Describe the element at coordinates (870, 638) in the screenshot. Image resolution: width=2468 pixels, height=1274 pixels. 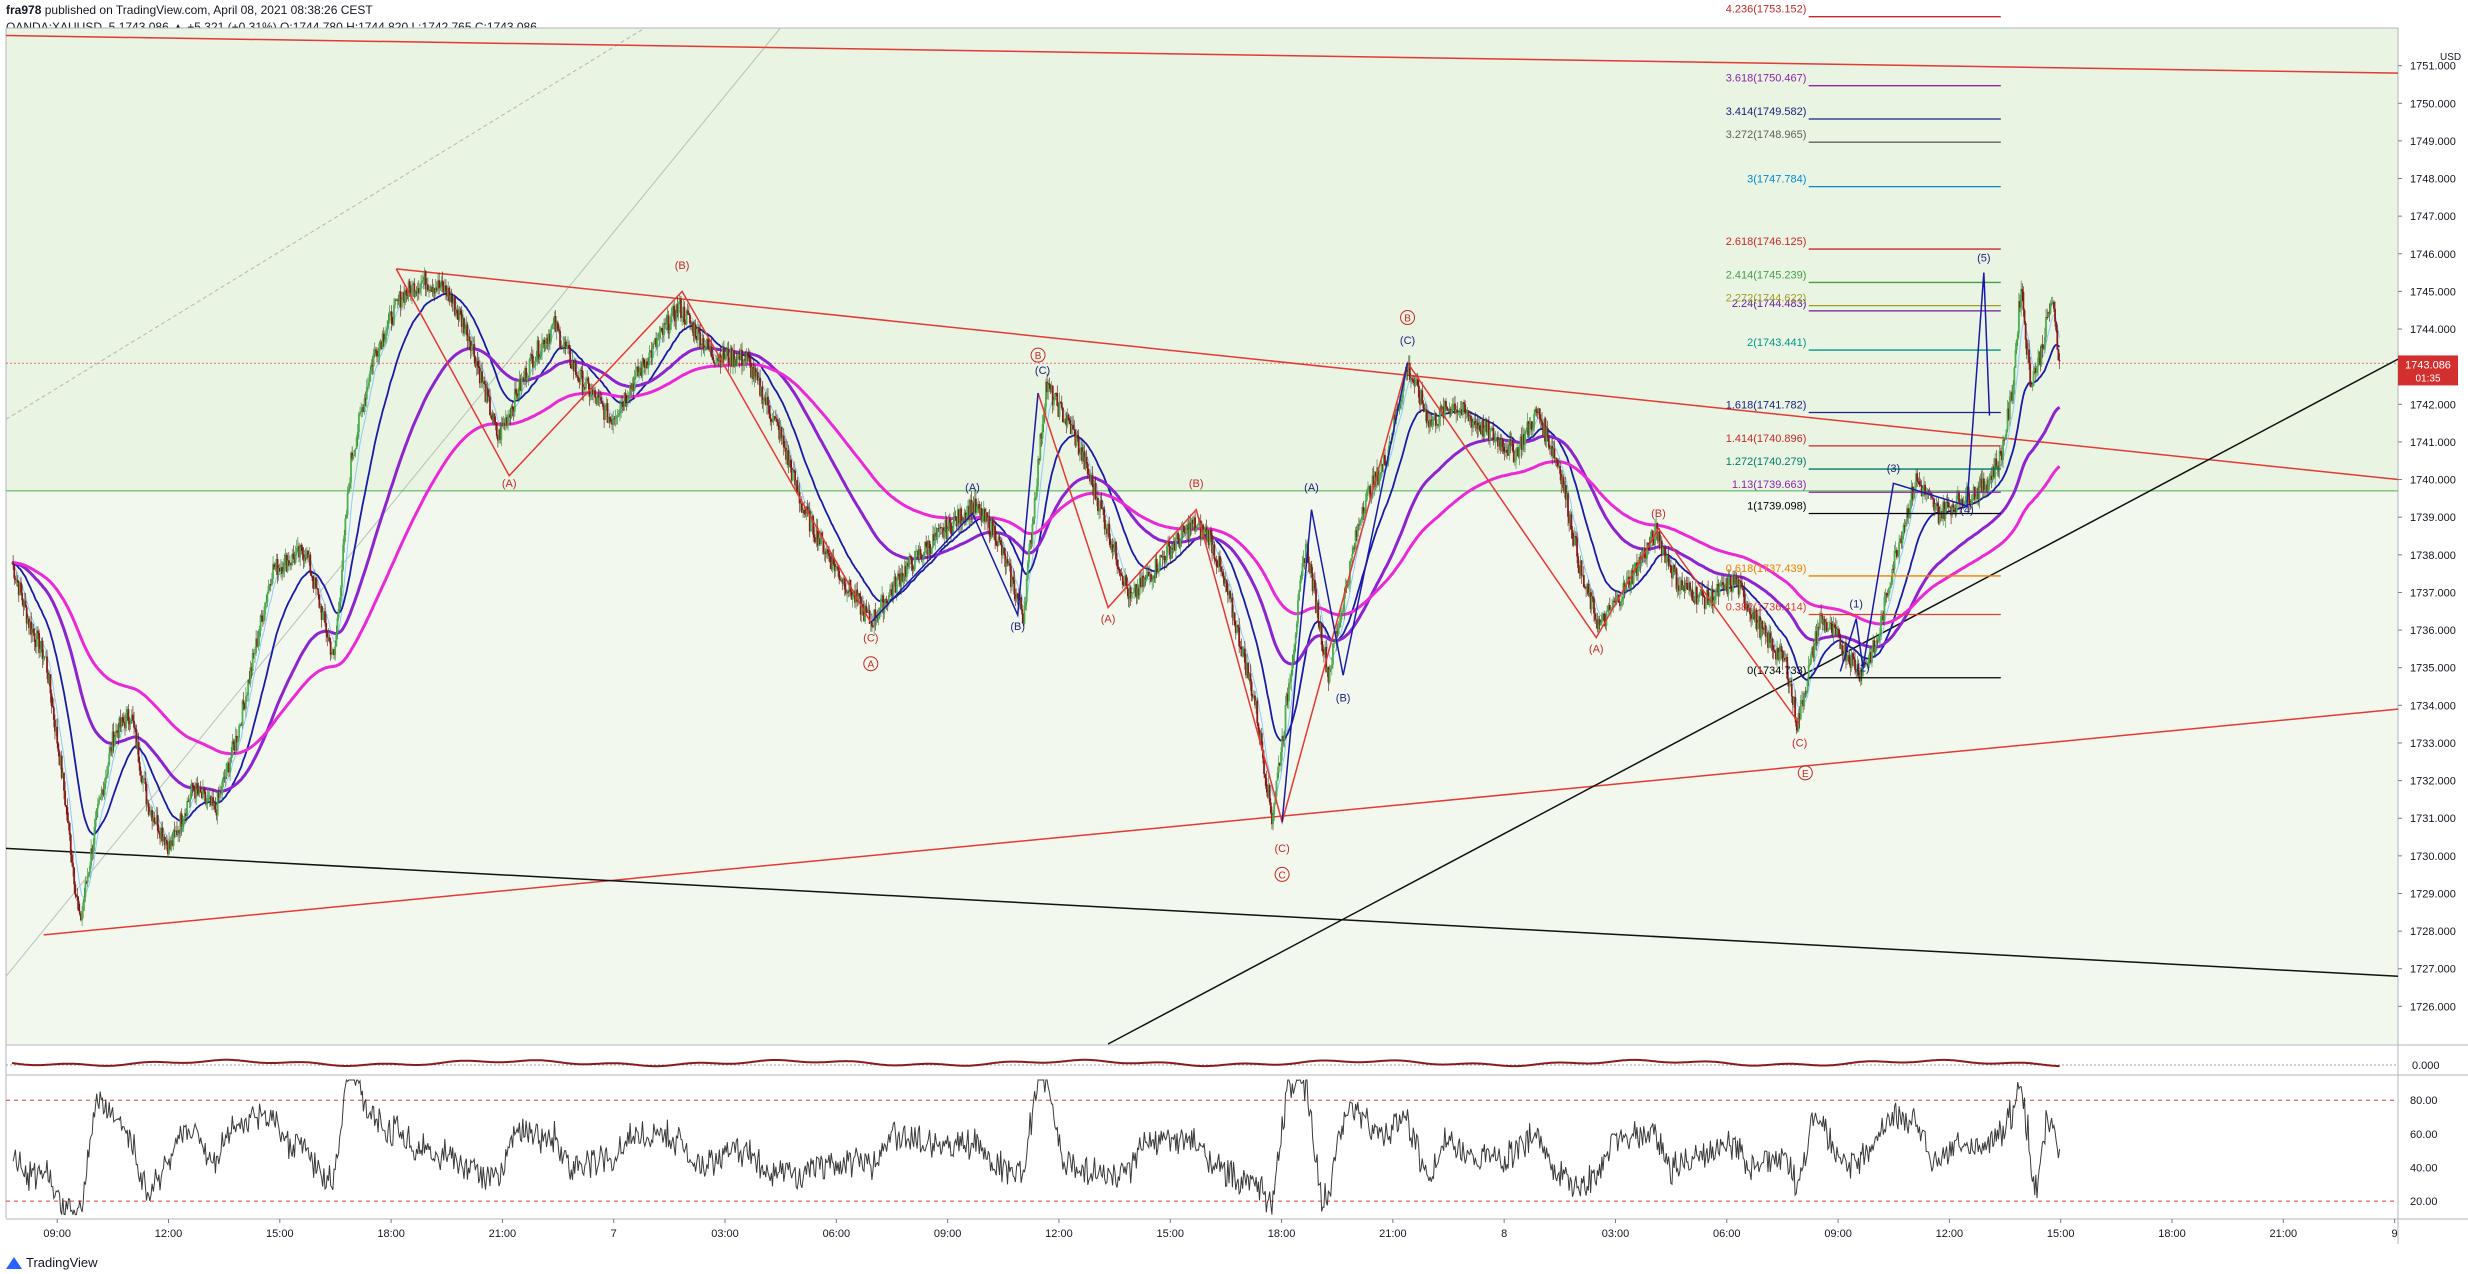
I see `wave-label: (C)` at that location.